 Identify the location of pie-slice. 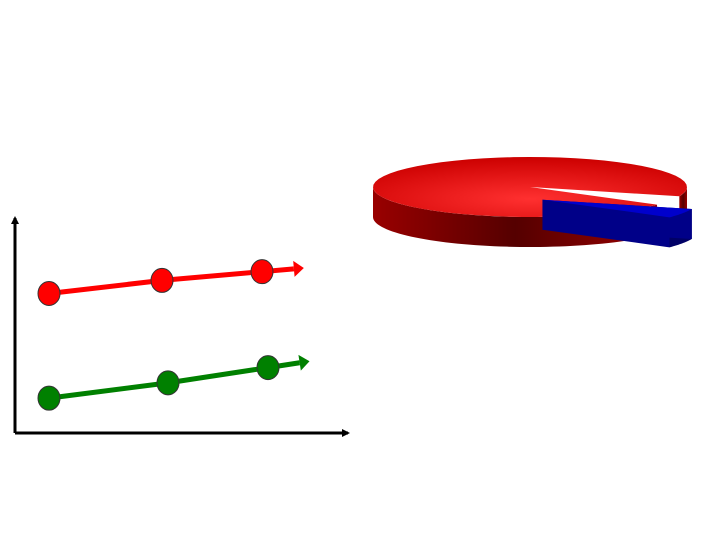
(617, 223).